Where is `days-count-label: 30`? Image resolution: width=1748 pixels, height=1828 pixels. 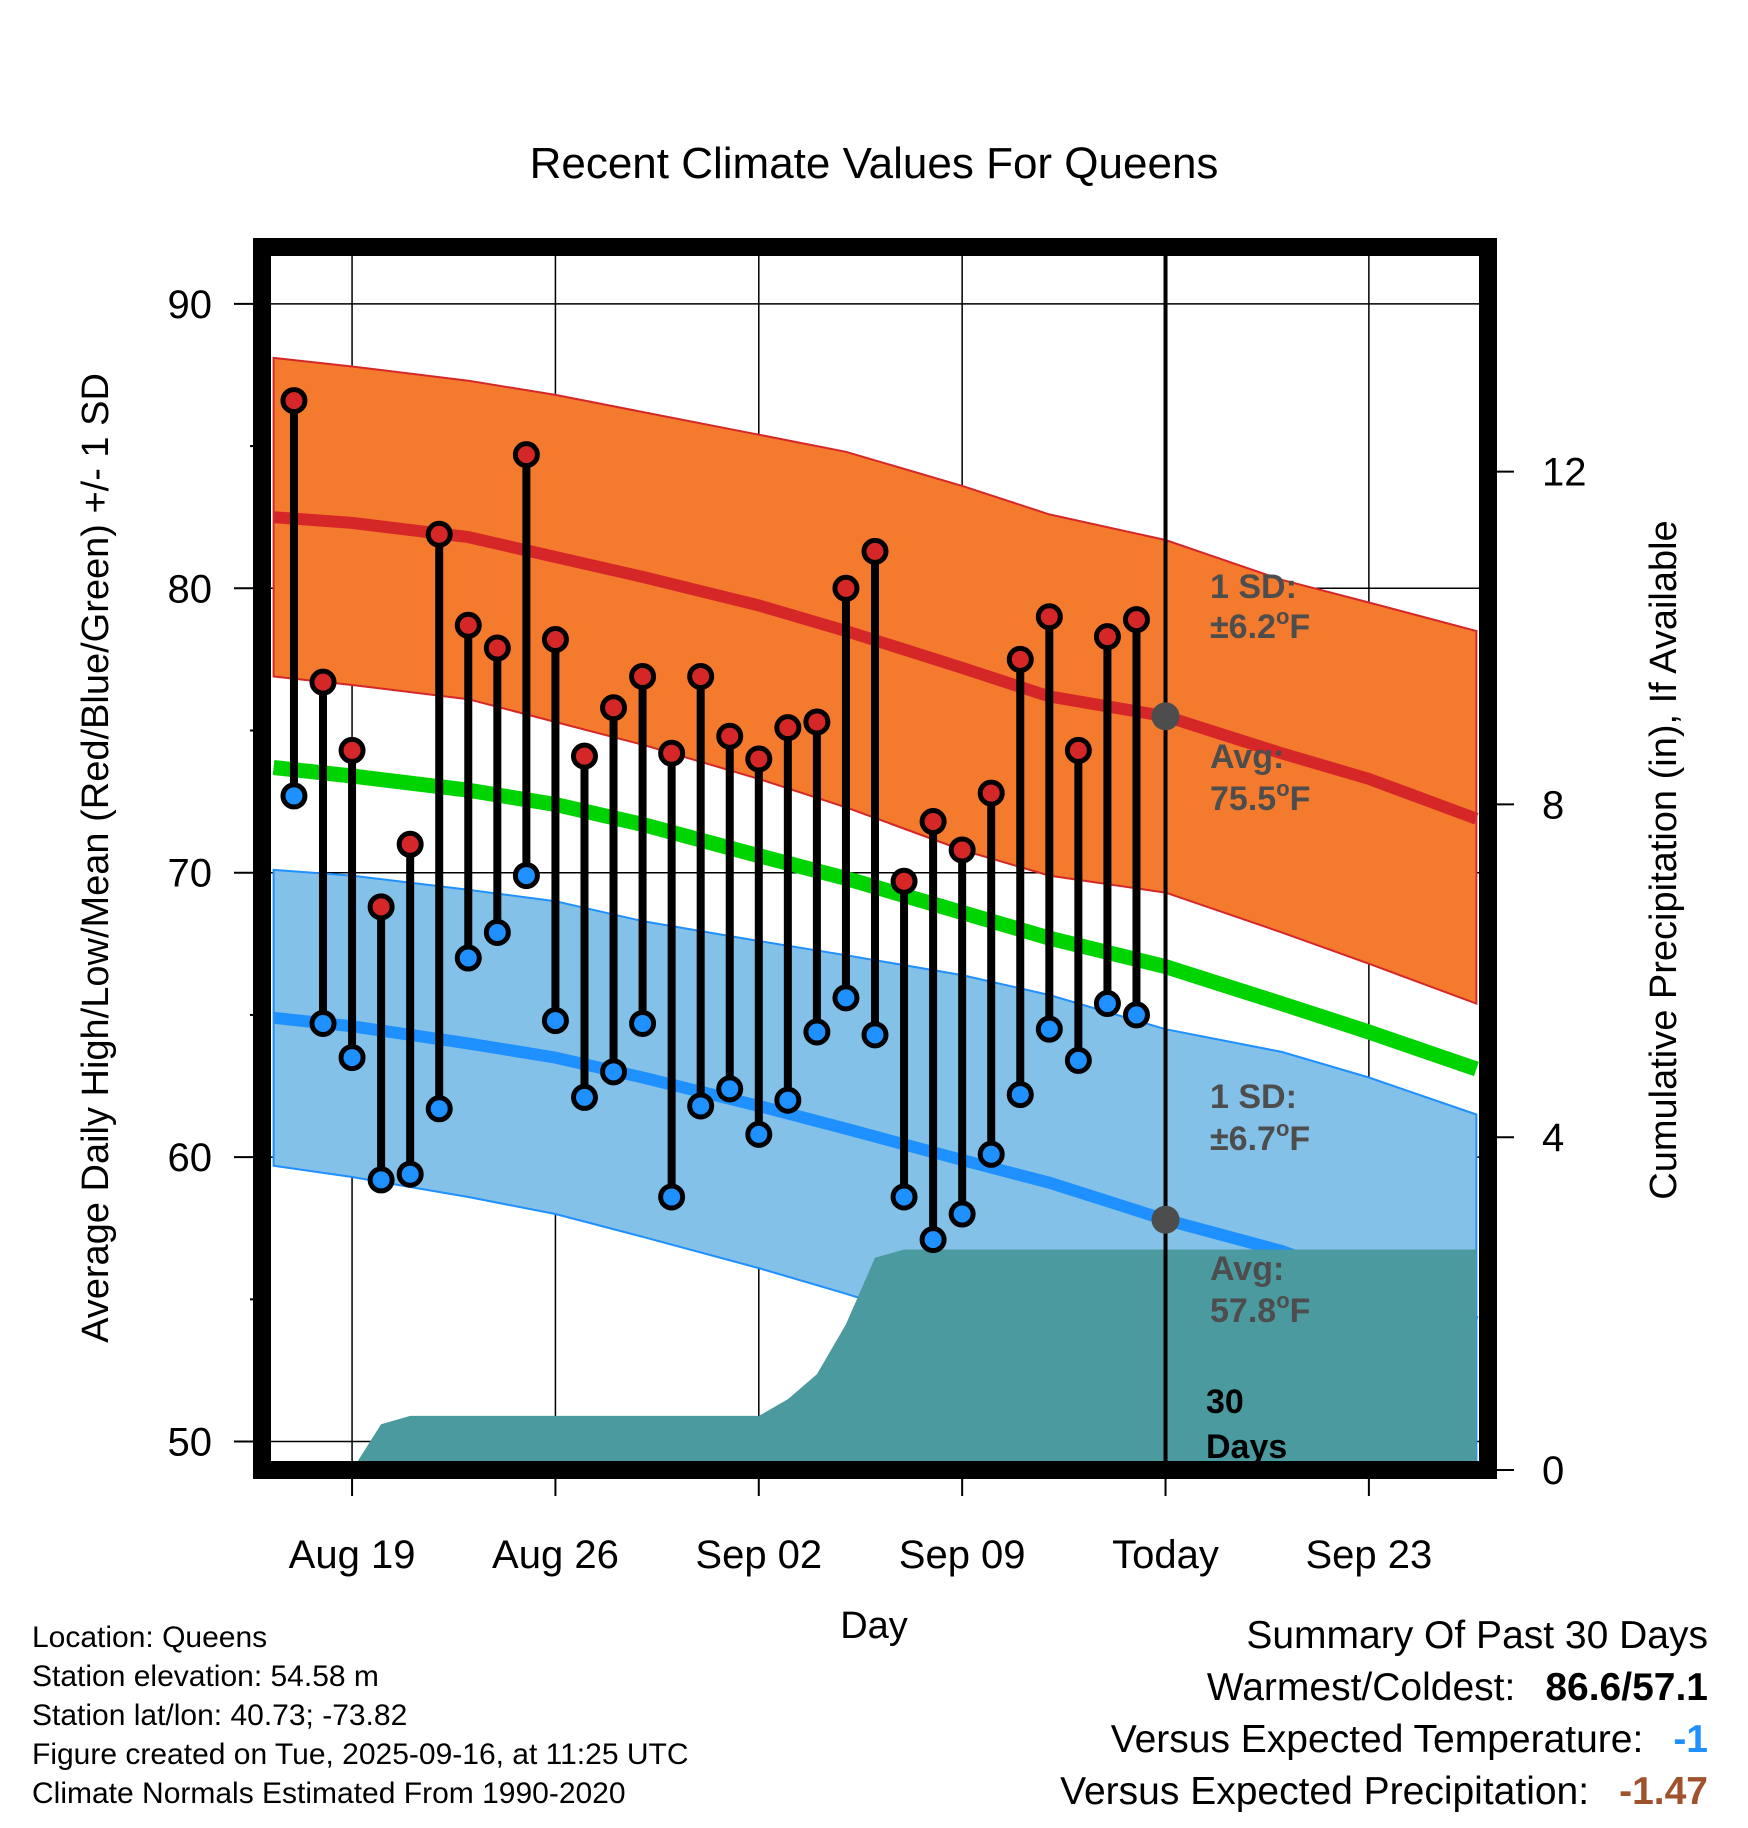
days-count-label: 30 is located at coordinates (1225, 1402).